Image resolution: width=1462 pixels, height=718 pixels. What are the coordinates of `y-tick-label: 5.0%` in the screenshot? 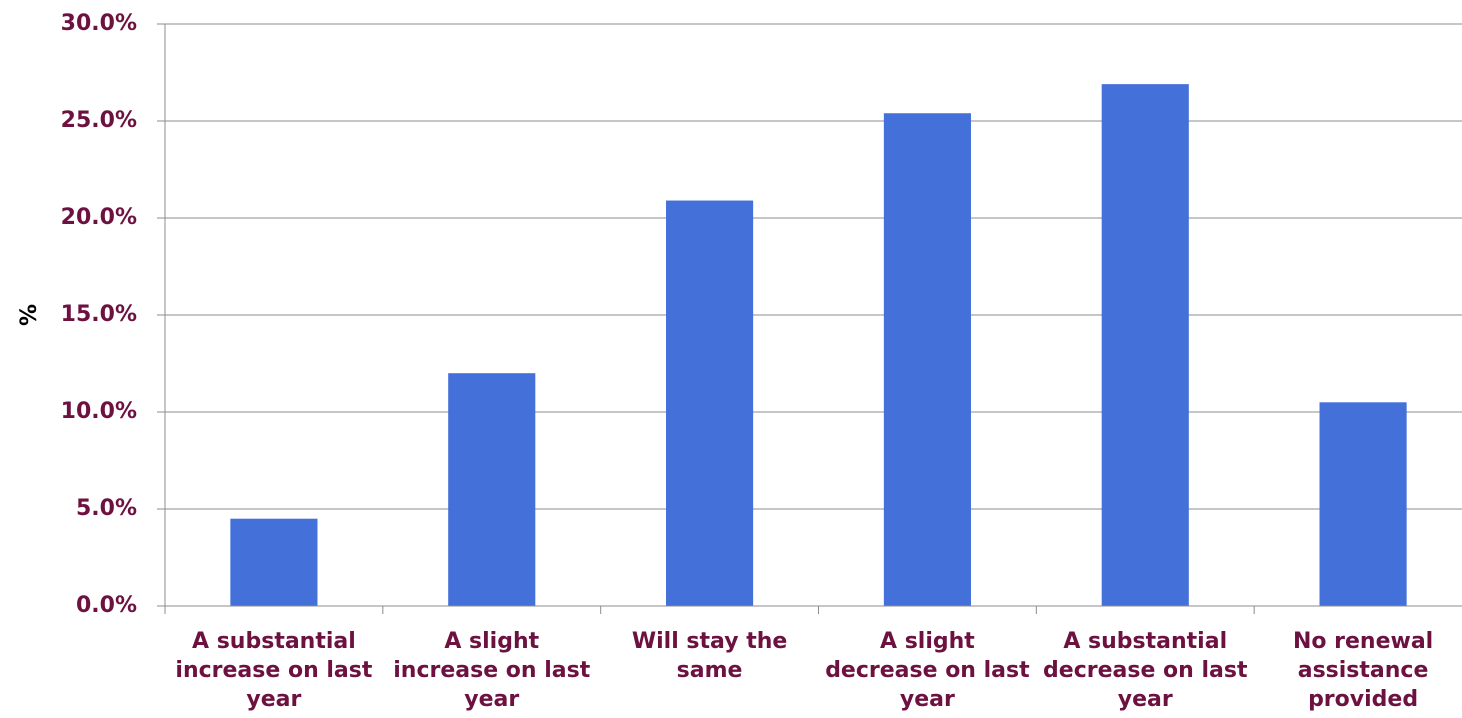 It's located at (106, 508).